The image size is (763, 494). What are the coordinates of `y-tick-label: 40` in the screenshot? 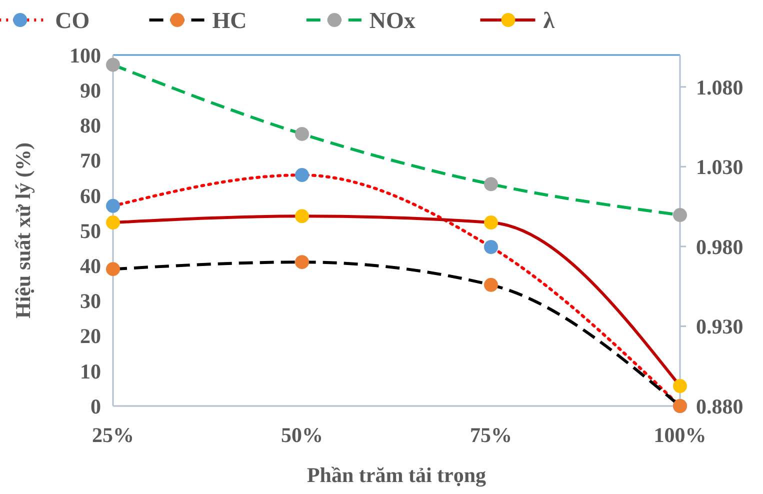 It's located at (90, 266).